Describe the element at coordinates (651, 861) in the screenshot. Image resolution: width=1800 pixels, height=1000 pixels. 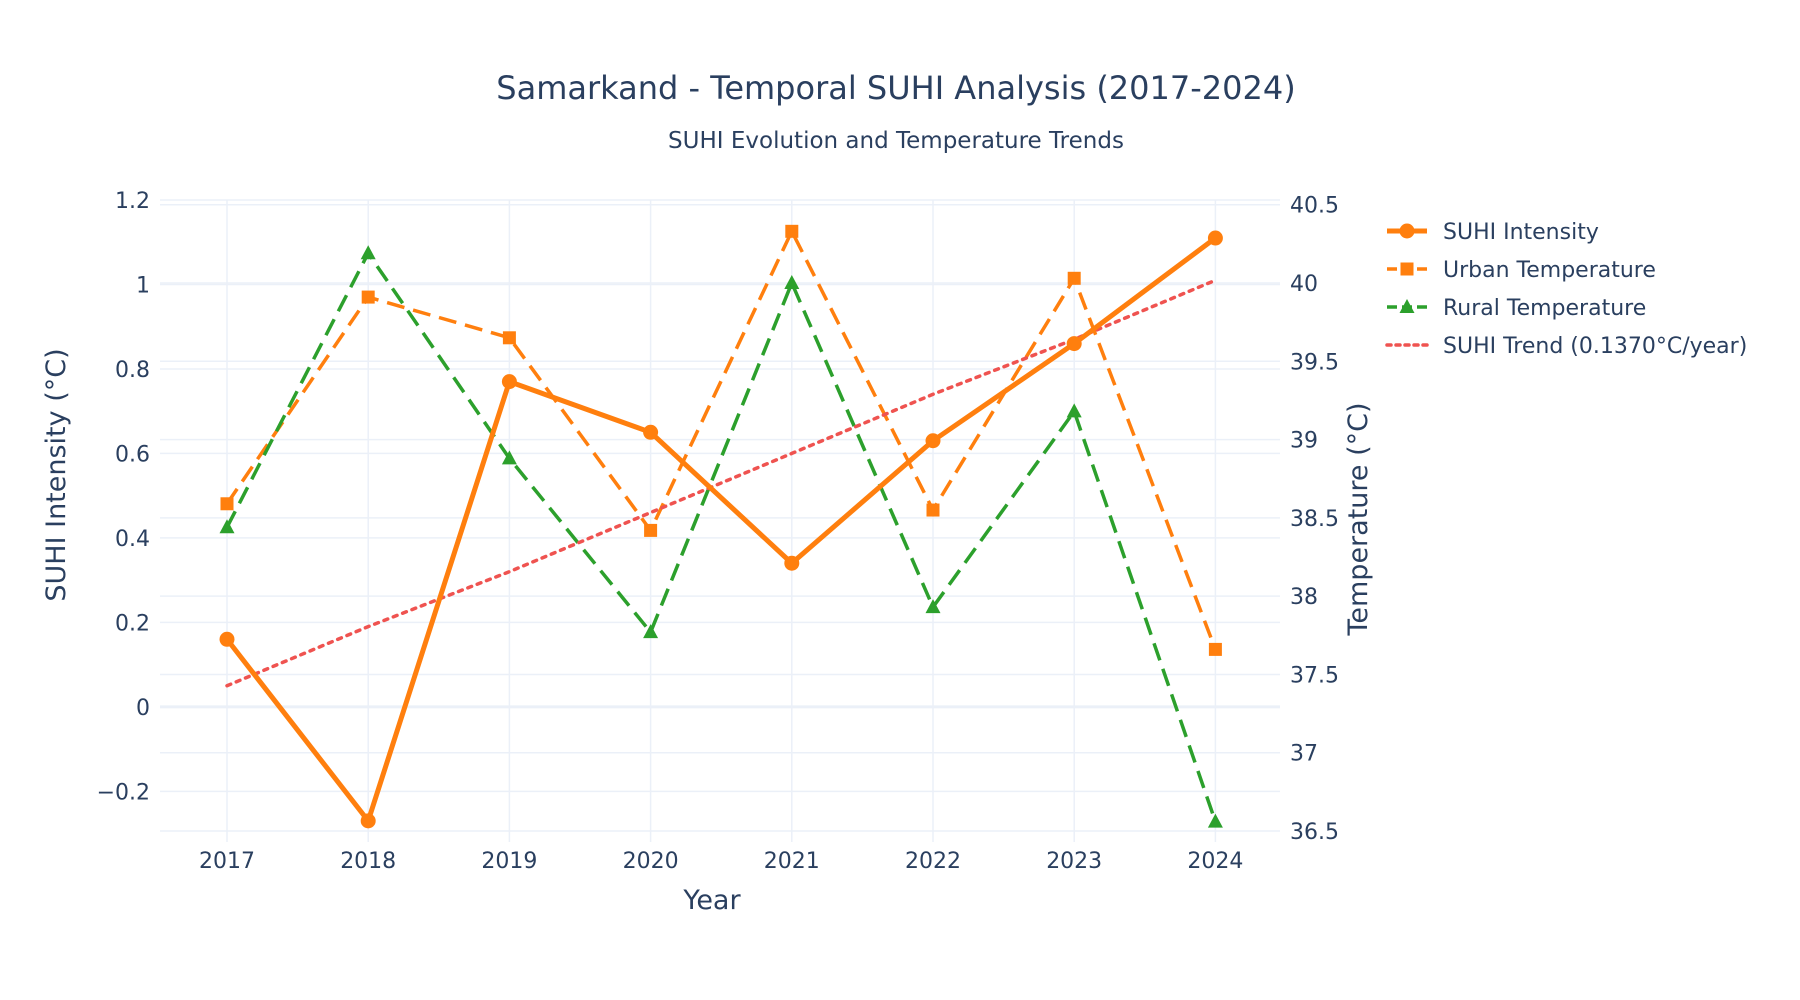
I see `x-tick-label: 2020` at that location.